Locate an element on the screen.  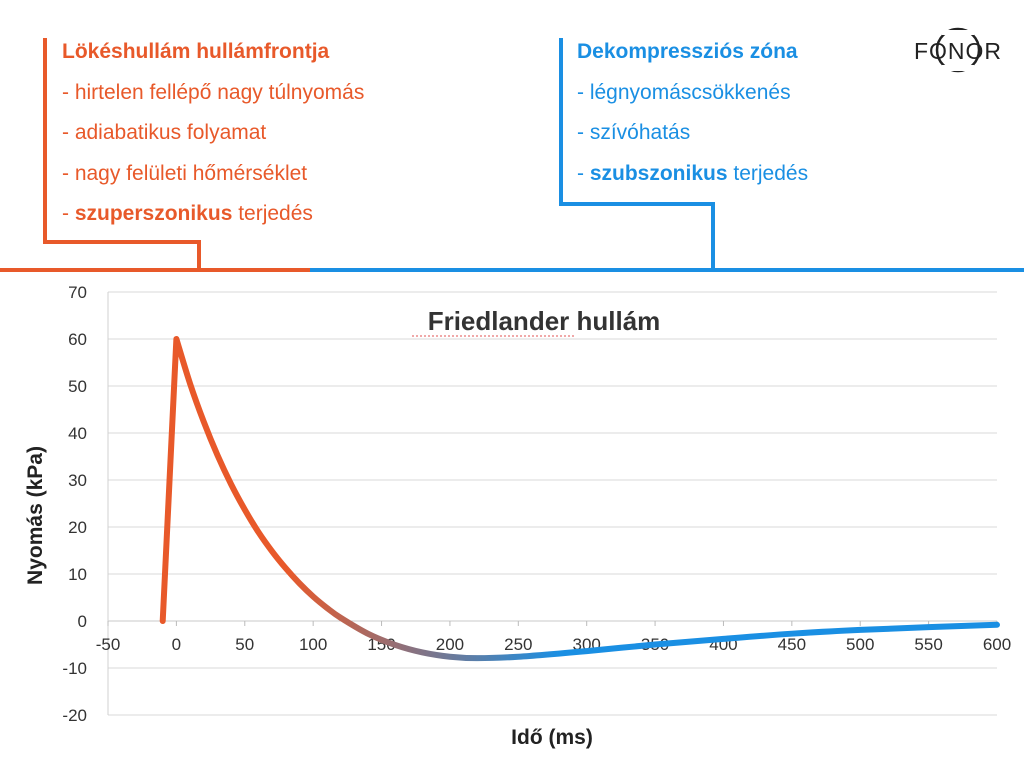
x-tick-label: -50 is located at coordinates (108, 644).